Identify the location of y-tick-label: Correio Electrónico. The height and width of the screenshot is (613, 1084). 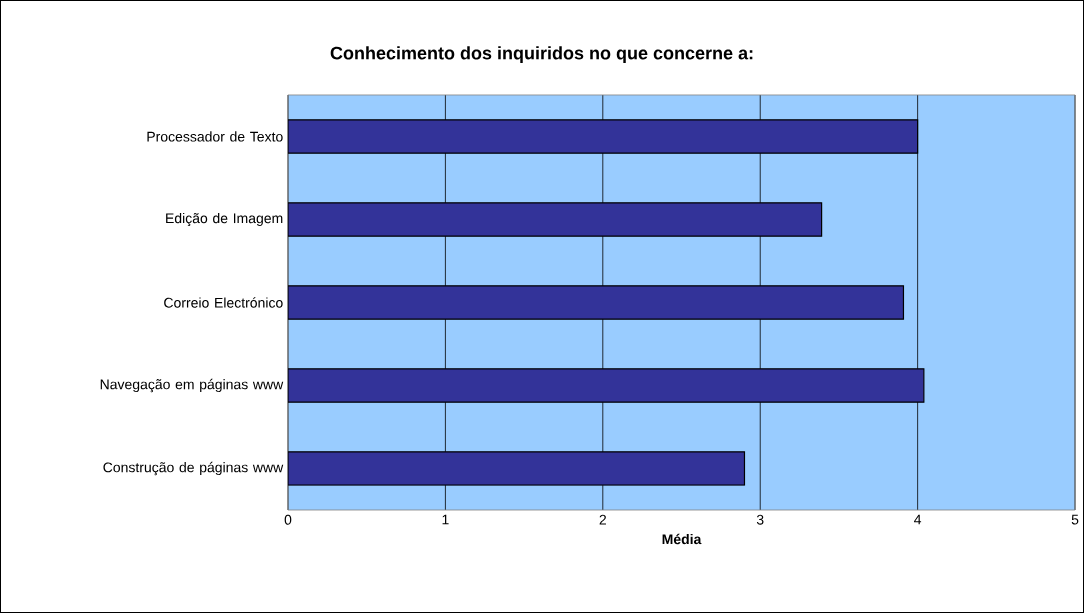
(223, 302).